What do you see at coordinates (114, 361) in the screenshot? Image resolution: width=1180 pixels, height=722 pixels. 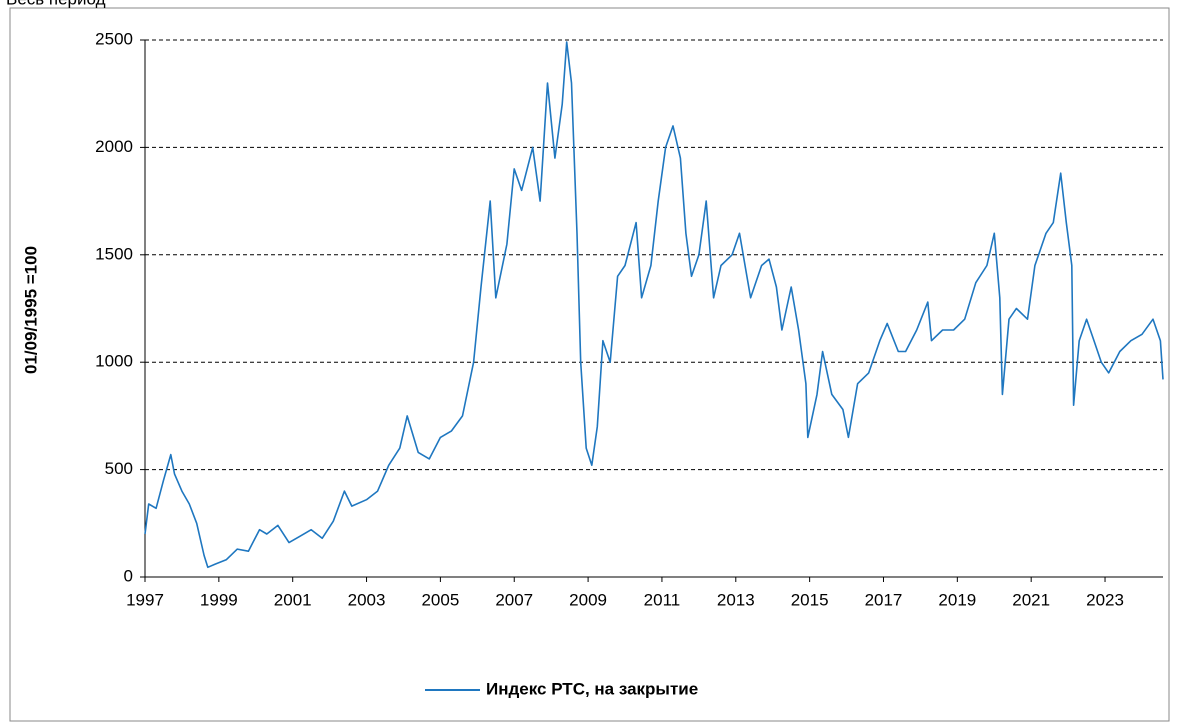 I see `y-tick-label: 1000` at bounding box center [114, 361].